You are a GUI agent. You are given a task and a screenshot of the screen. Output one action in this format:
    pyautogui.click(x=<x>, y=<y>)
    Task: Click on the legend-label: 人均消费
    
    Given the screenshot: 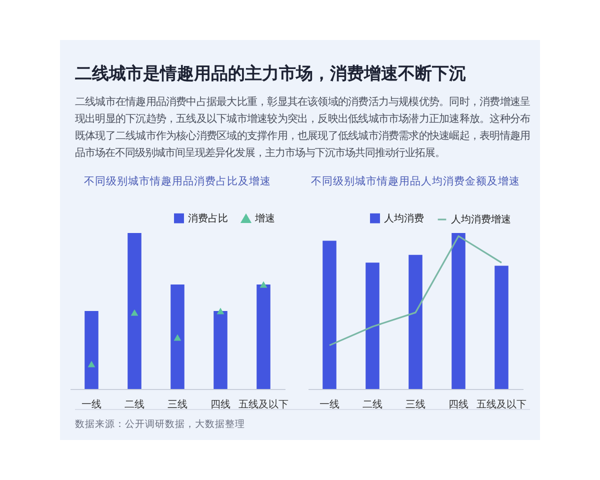 What is the action you would take?
    pyautogui.click(x=404, y=218)
    